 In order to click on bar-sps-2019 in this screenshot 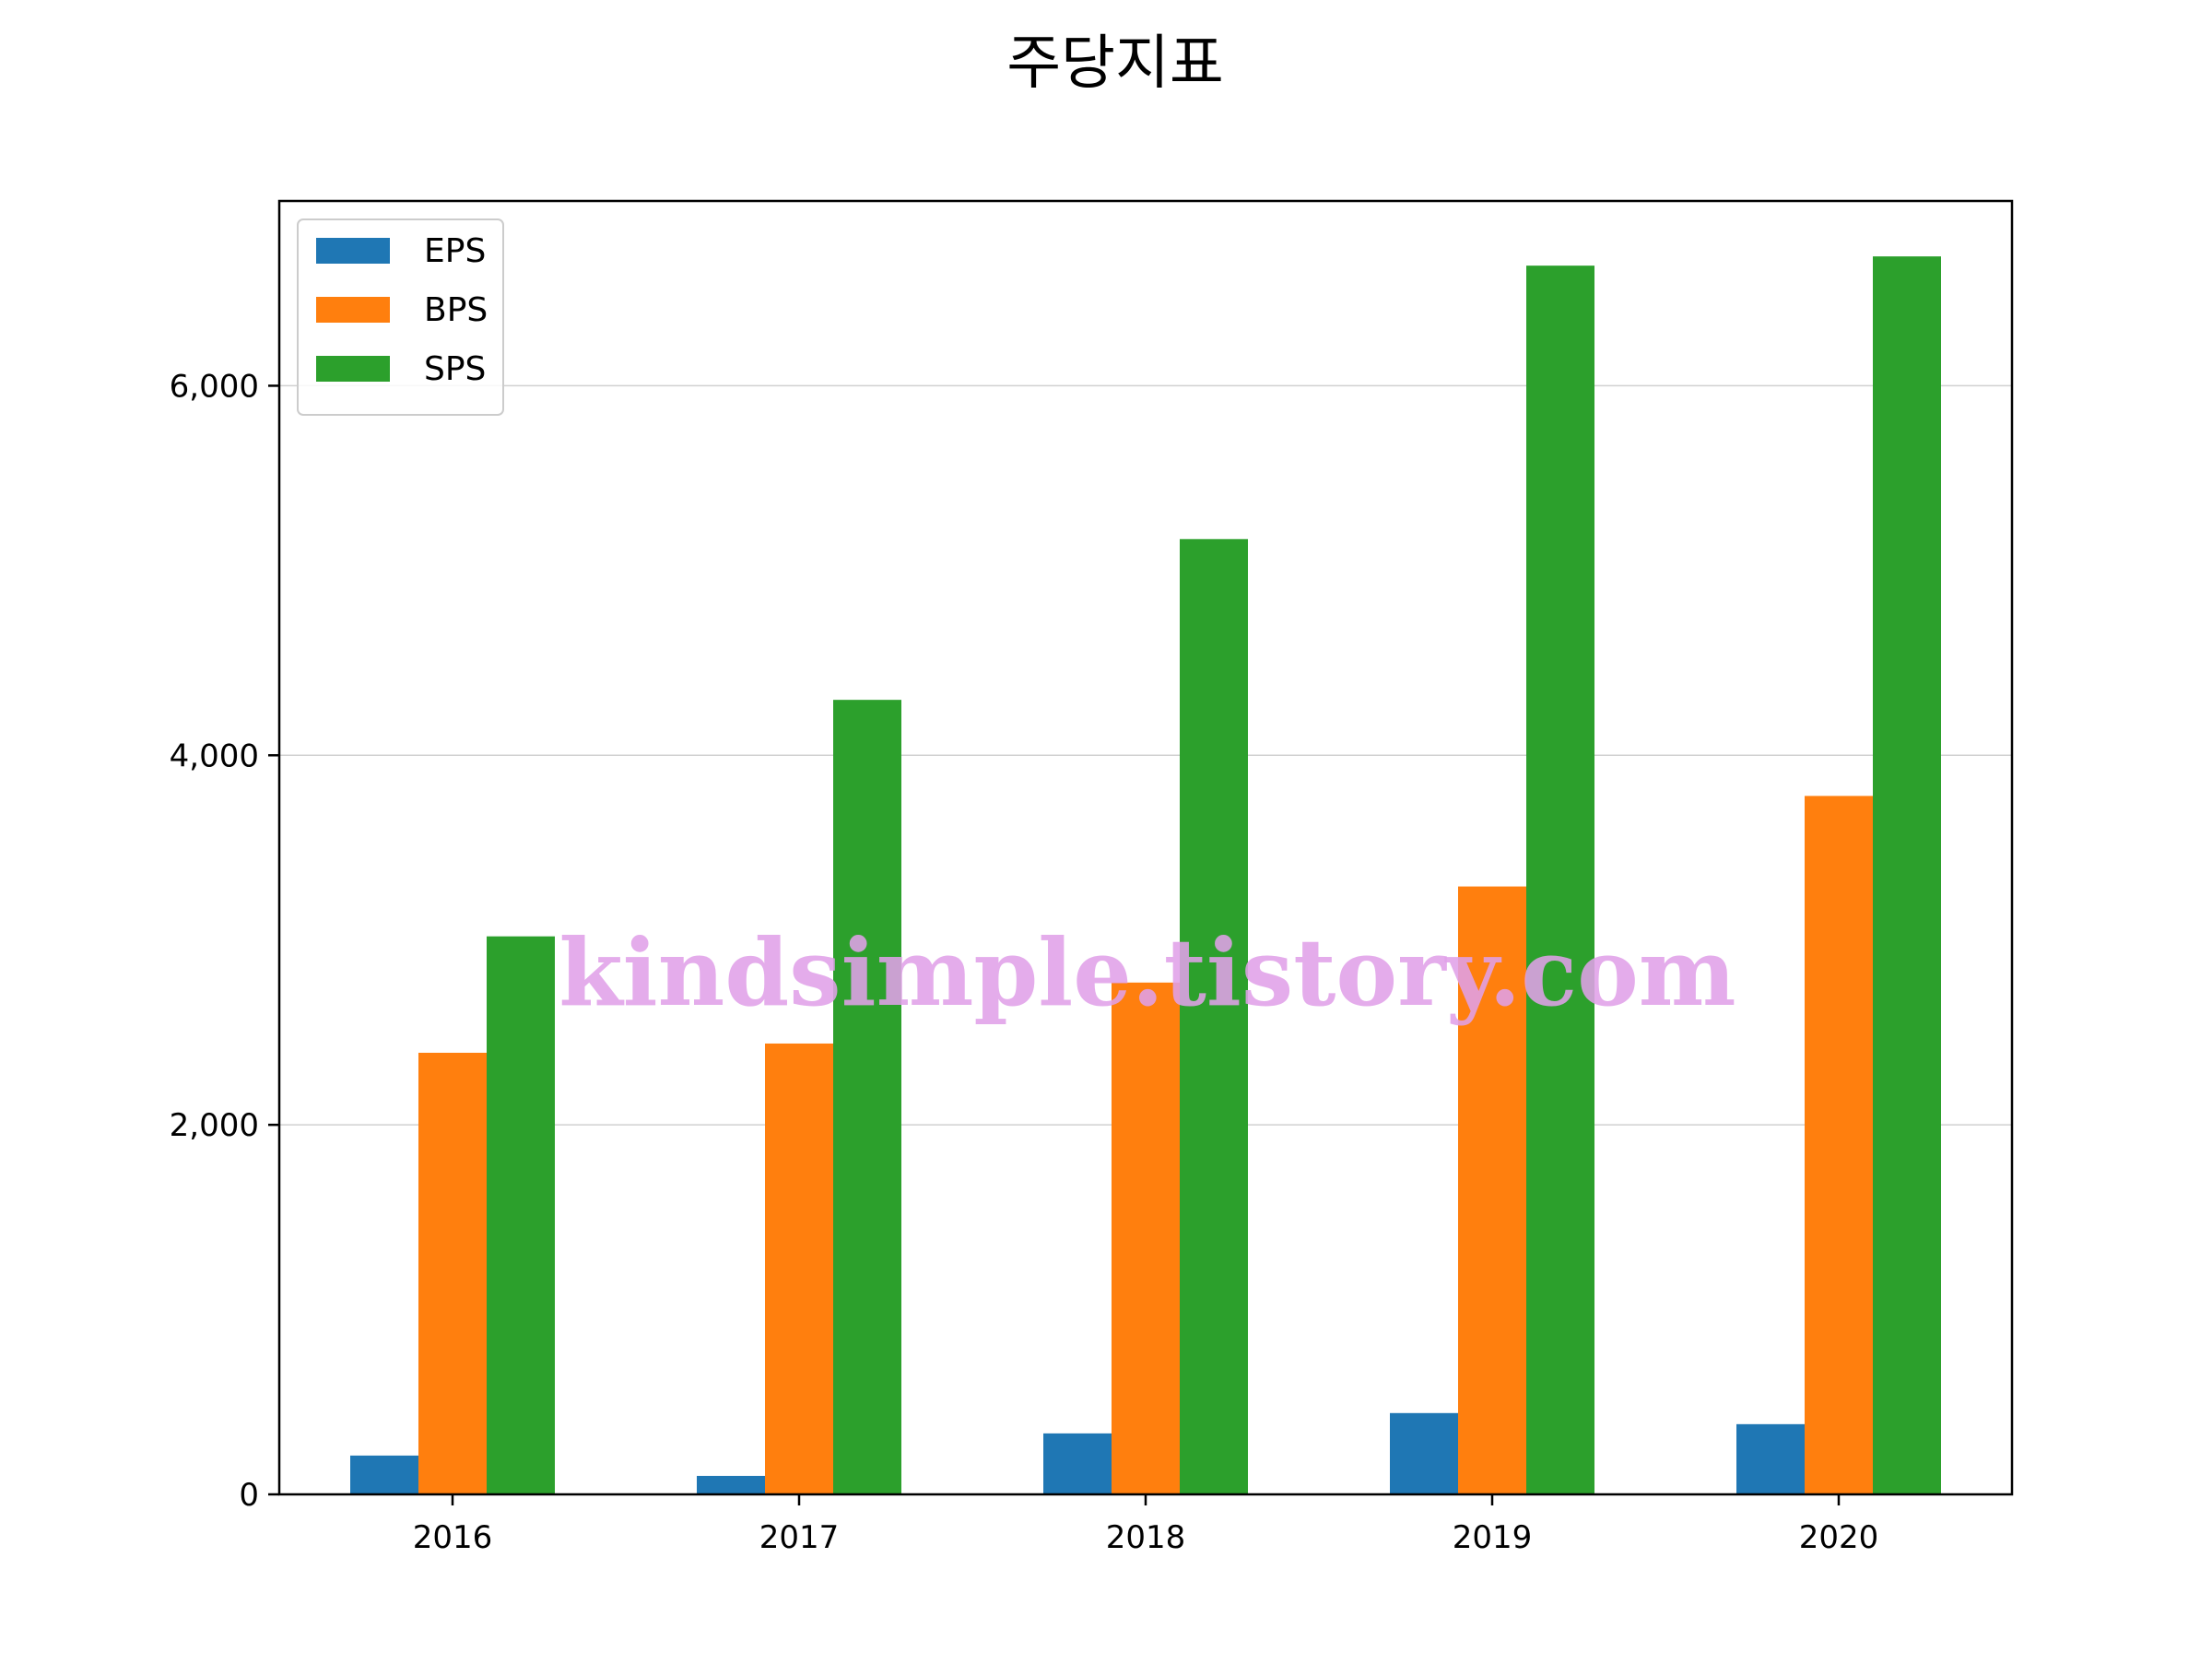, I will do `click(1560, 880)`.